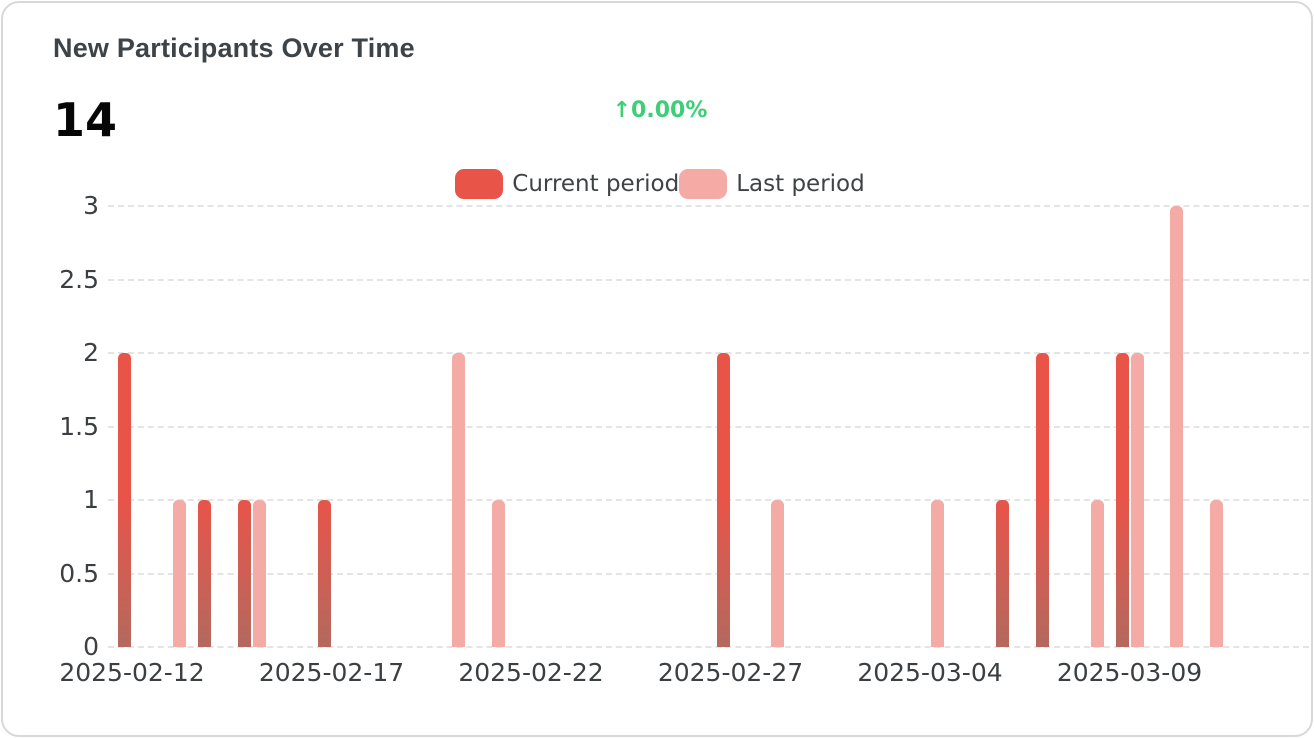 The width and height of the screenshot is (1314, 738). What do you see at coordinates (331, 672) in the screenshot?
I see `x-axis-tick-label: 2025-02-17` at bounding box center [331, 672].